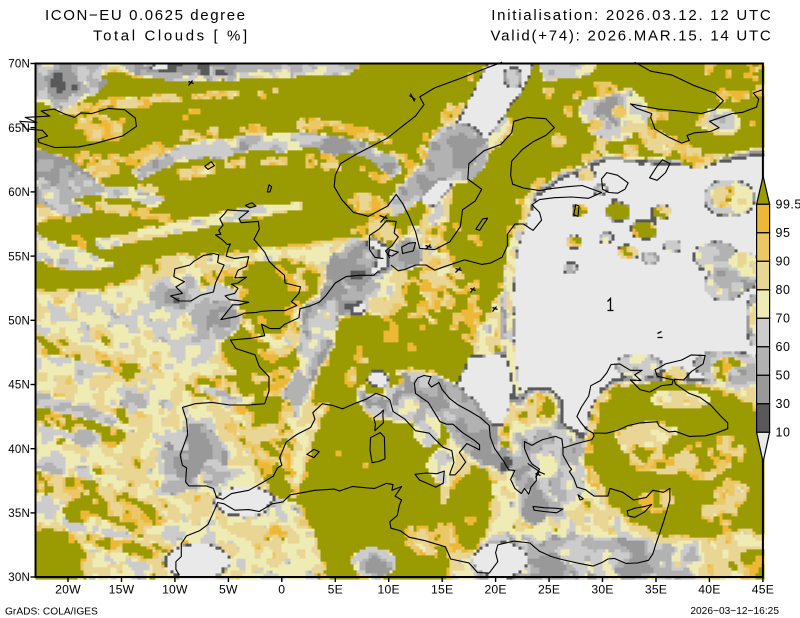  Describe the element at coordinates (734, 611) in the screenshot. I see `svg-text: 2026−03−12−16:25` at that location.